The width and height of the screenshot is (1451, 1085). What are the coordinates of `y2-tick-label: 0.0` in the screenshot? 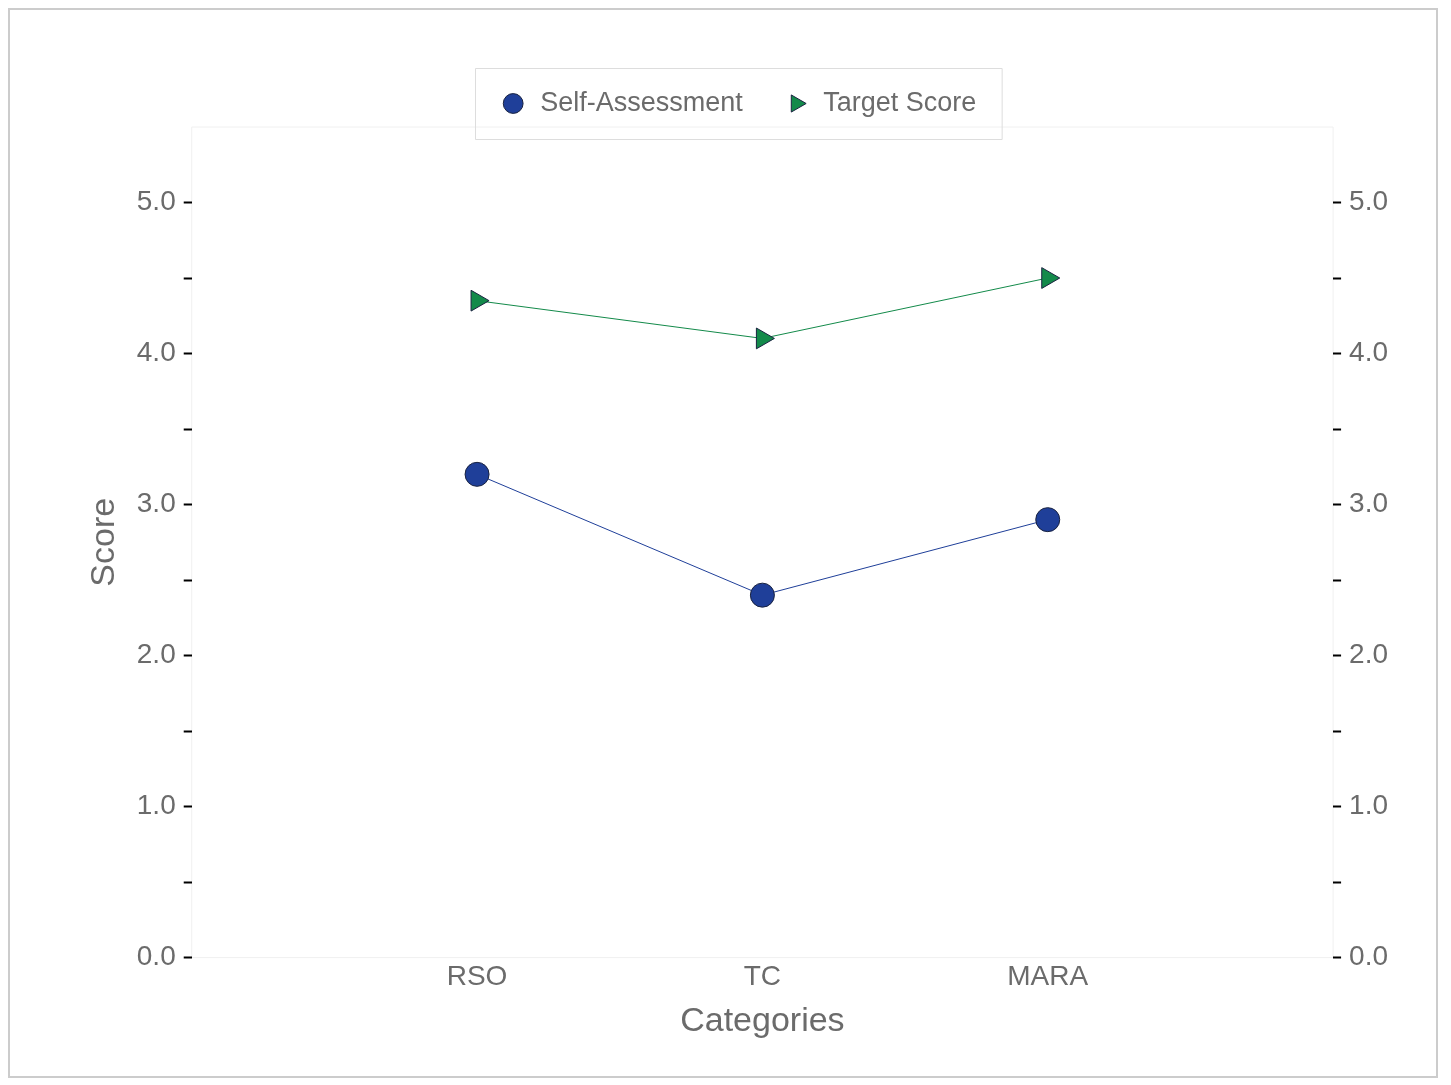 It's located at (1369, 956).